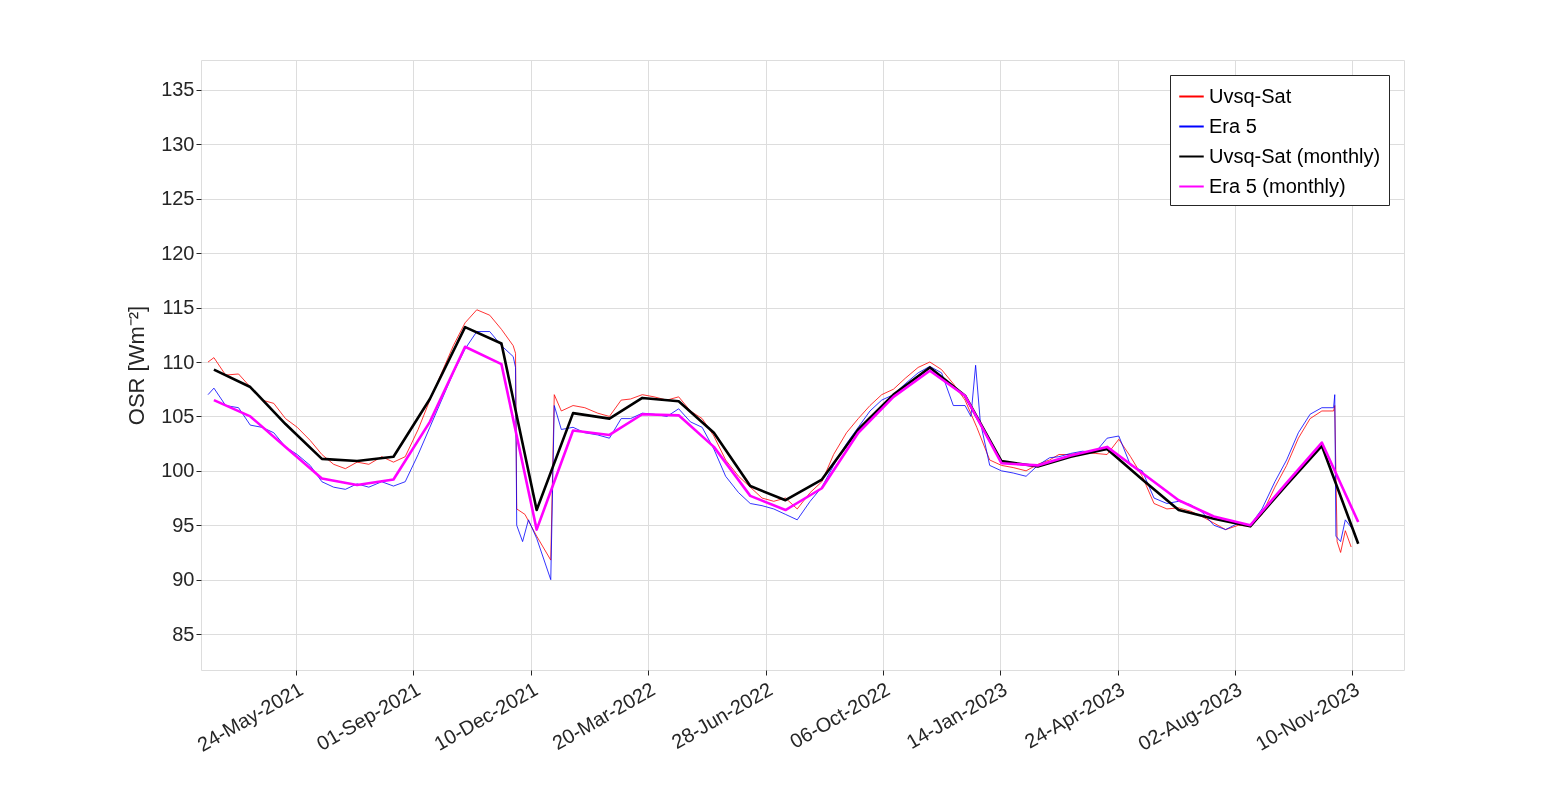 This screenshot has height=794, width=1554. I want to click on y-tick-label: 95, so click(183, 524).